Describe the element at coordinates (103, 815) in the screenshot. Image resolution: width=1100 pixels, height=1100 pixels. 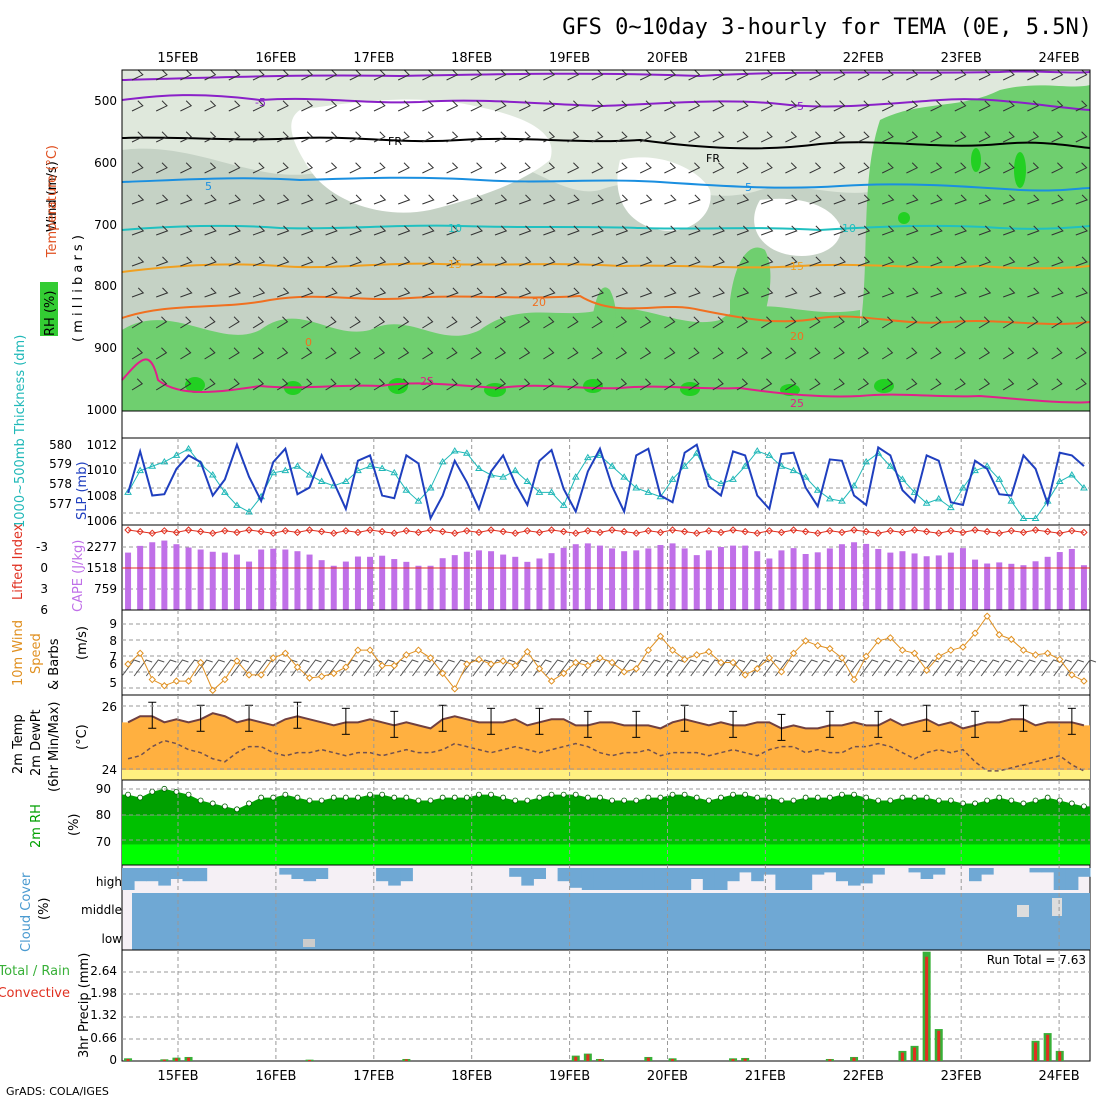
I see `rh2m-yaxis: 90 80 70` at that location.